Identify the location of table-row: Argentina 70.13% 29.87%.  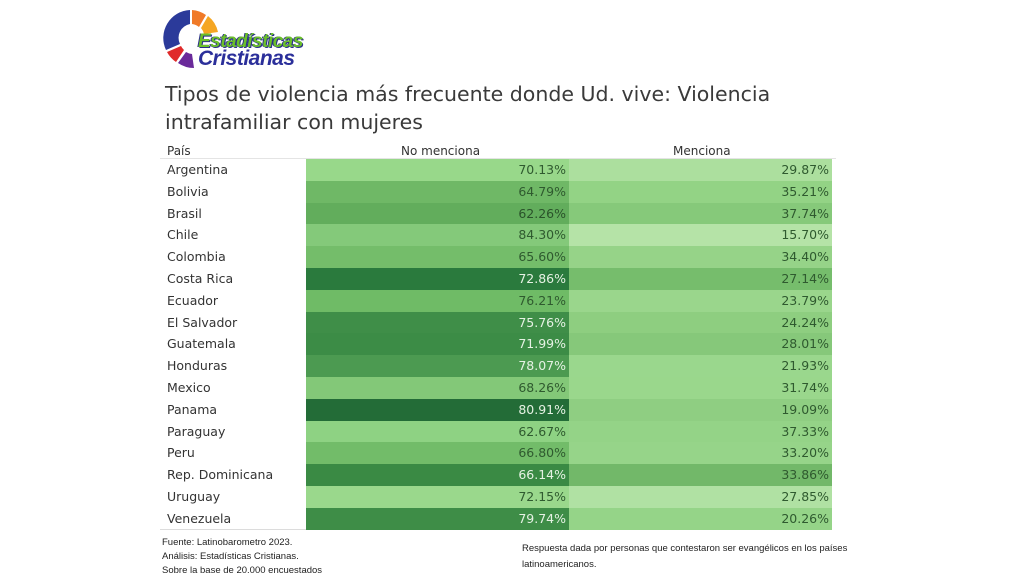
(498, 170).